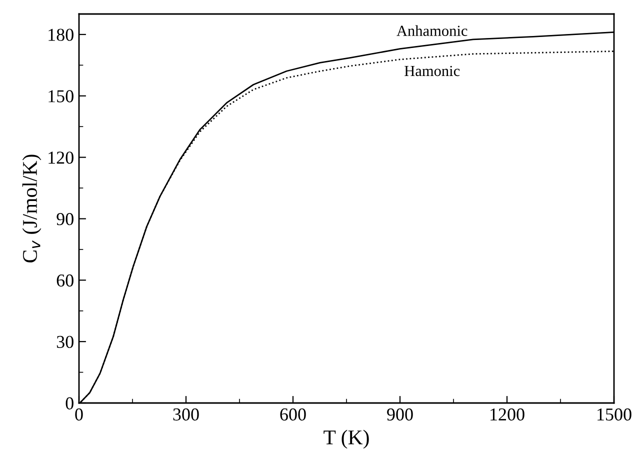 Image resolution: width=634 pixels, height=461 pixels. What do you see at coordinates (32, 208) in the screenshot?
I see `y-axis-title: C$_{v}$ (J/mol/K)` at bounding box center [32, 208].